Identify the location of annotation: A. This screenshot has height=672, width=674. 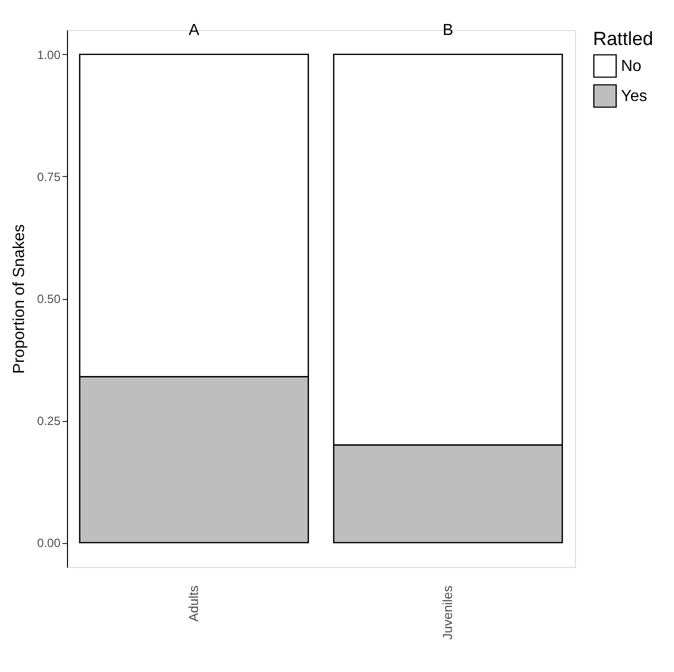
(194, 30).